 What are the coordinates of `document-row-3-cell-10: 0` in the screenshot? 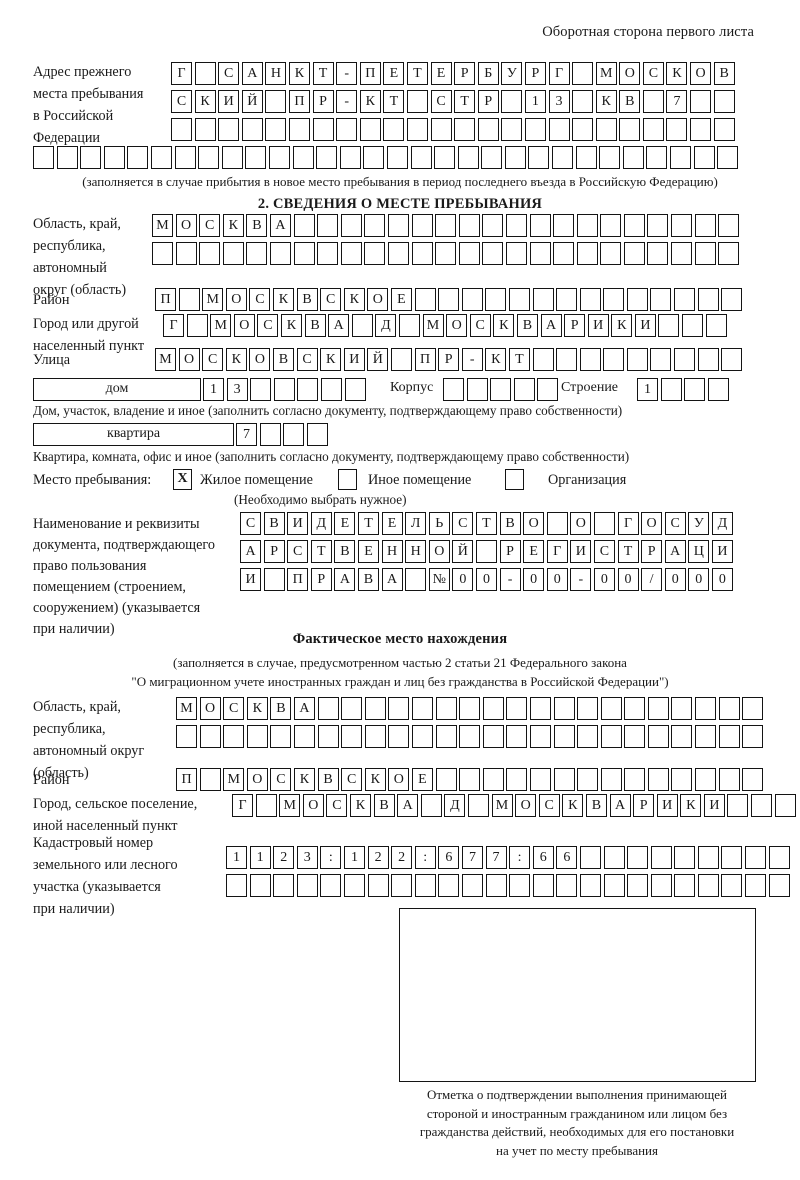 It's located at (463, 579).